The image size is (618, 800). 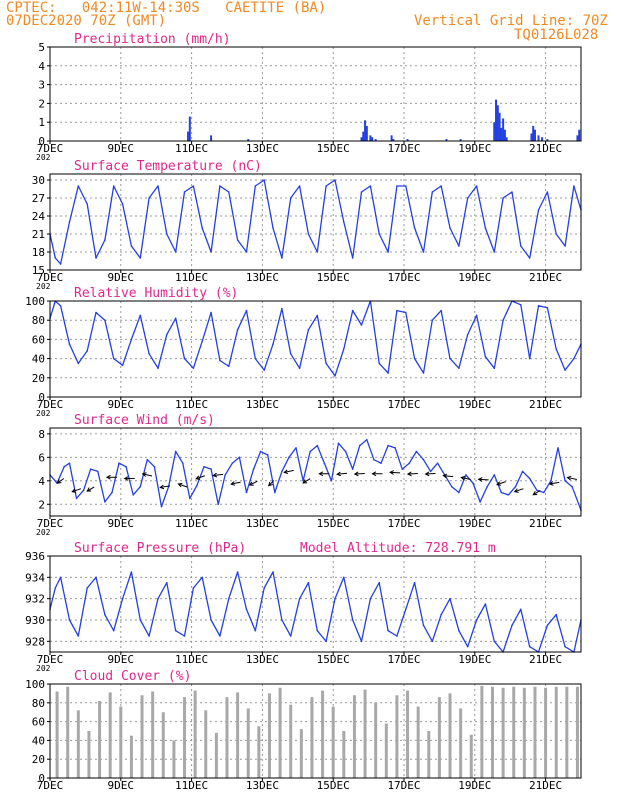 I want to click on y-tick-label: 15, so click(x=38, y=270).